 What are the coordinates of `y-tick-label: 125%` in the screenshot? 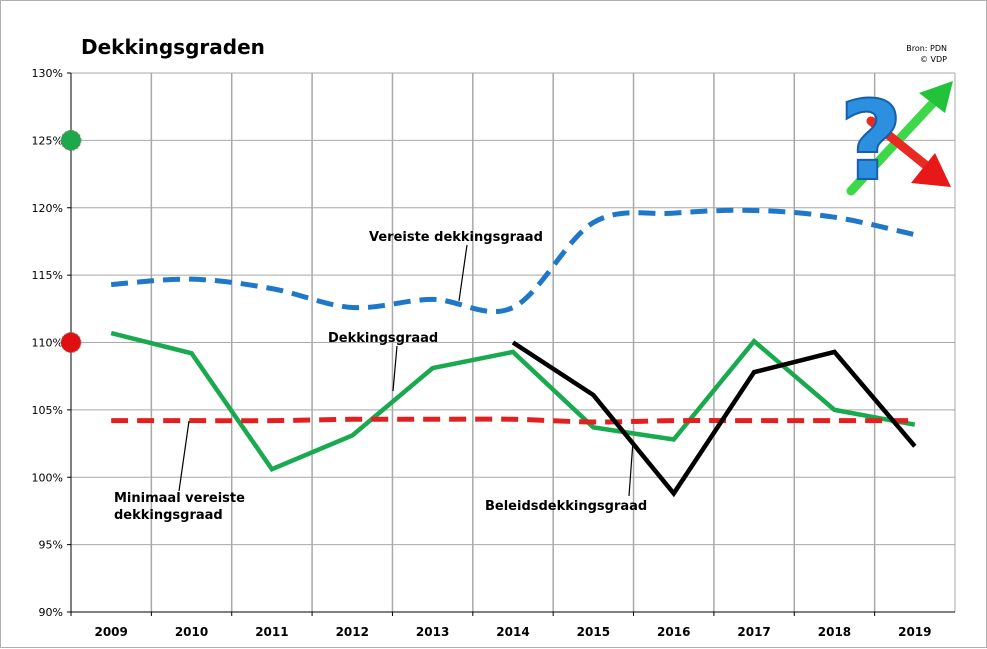 It's located at (47, 140).